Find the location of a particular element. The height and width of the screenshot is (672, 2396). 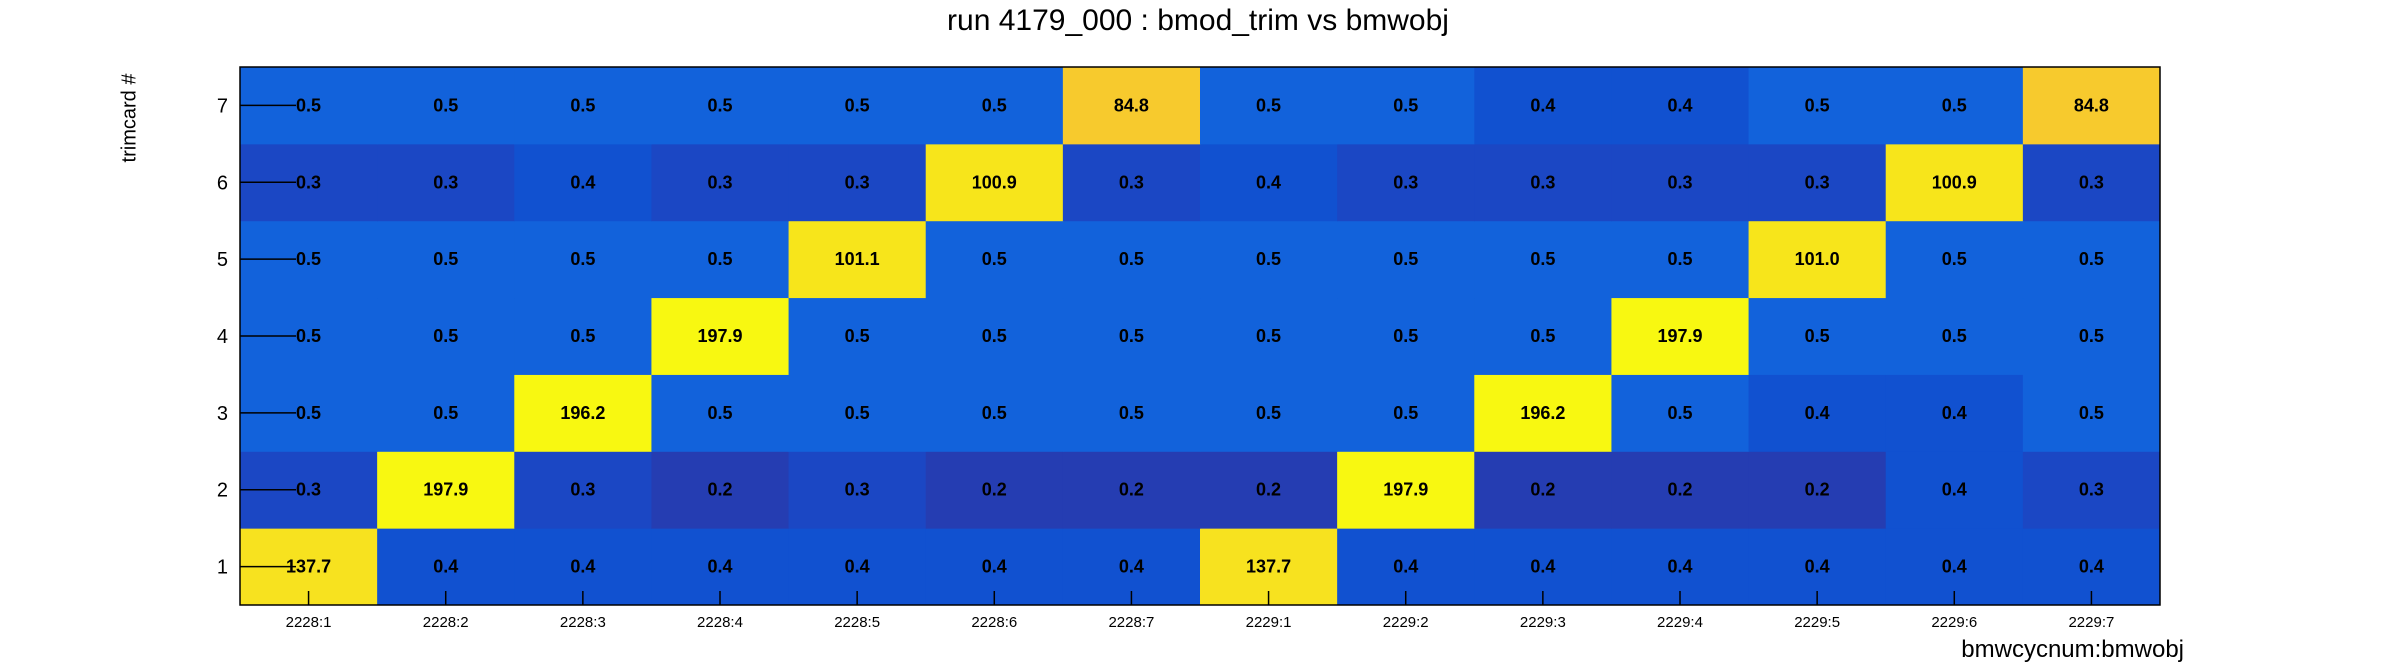

cell-value-label: 100.9 is located at coordinates (994, 182).